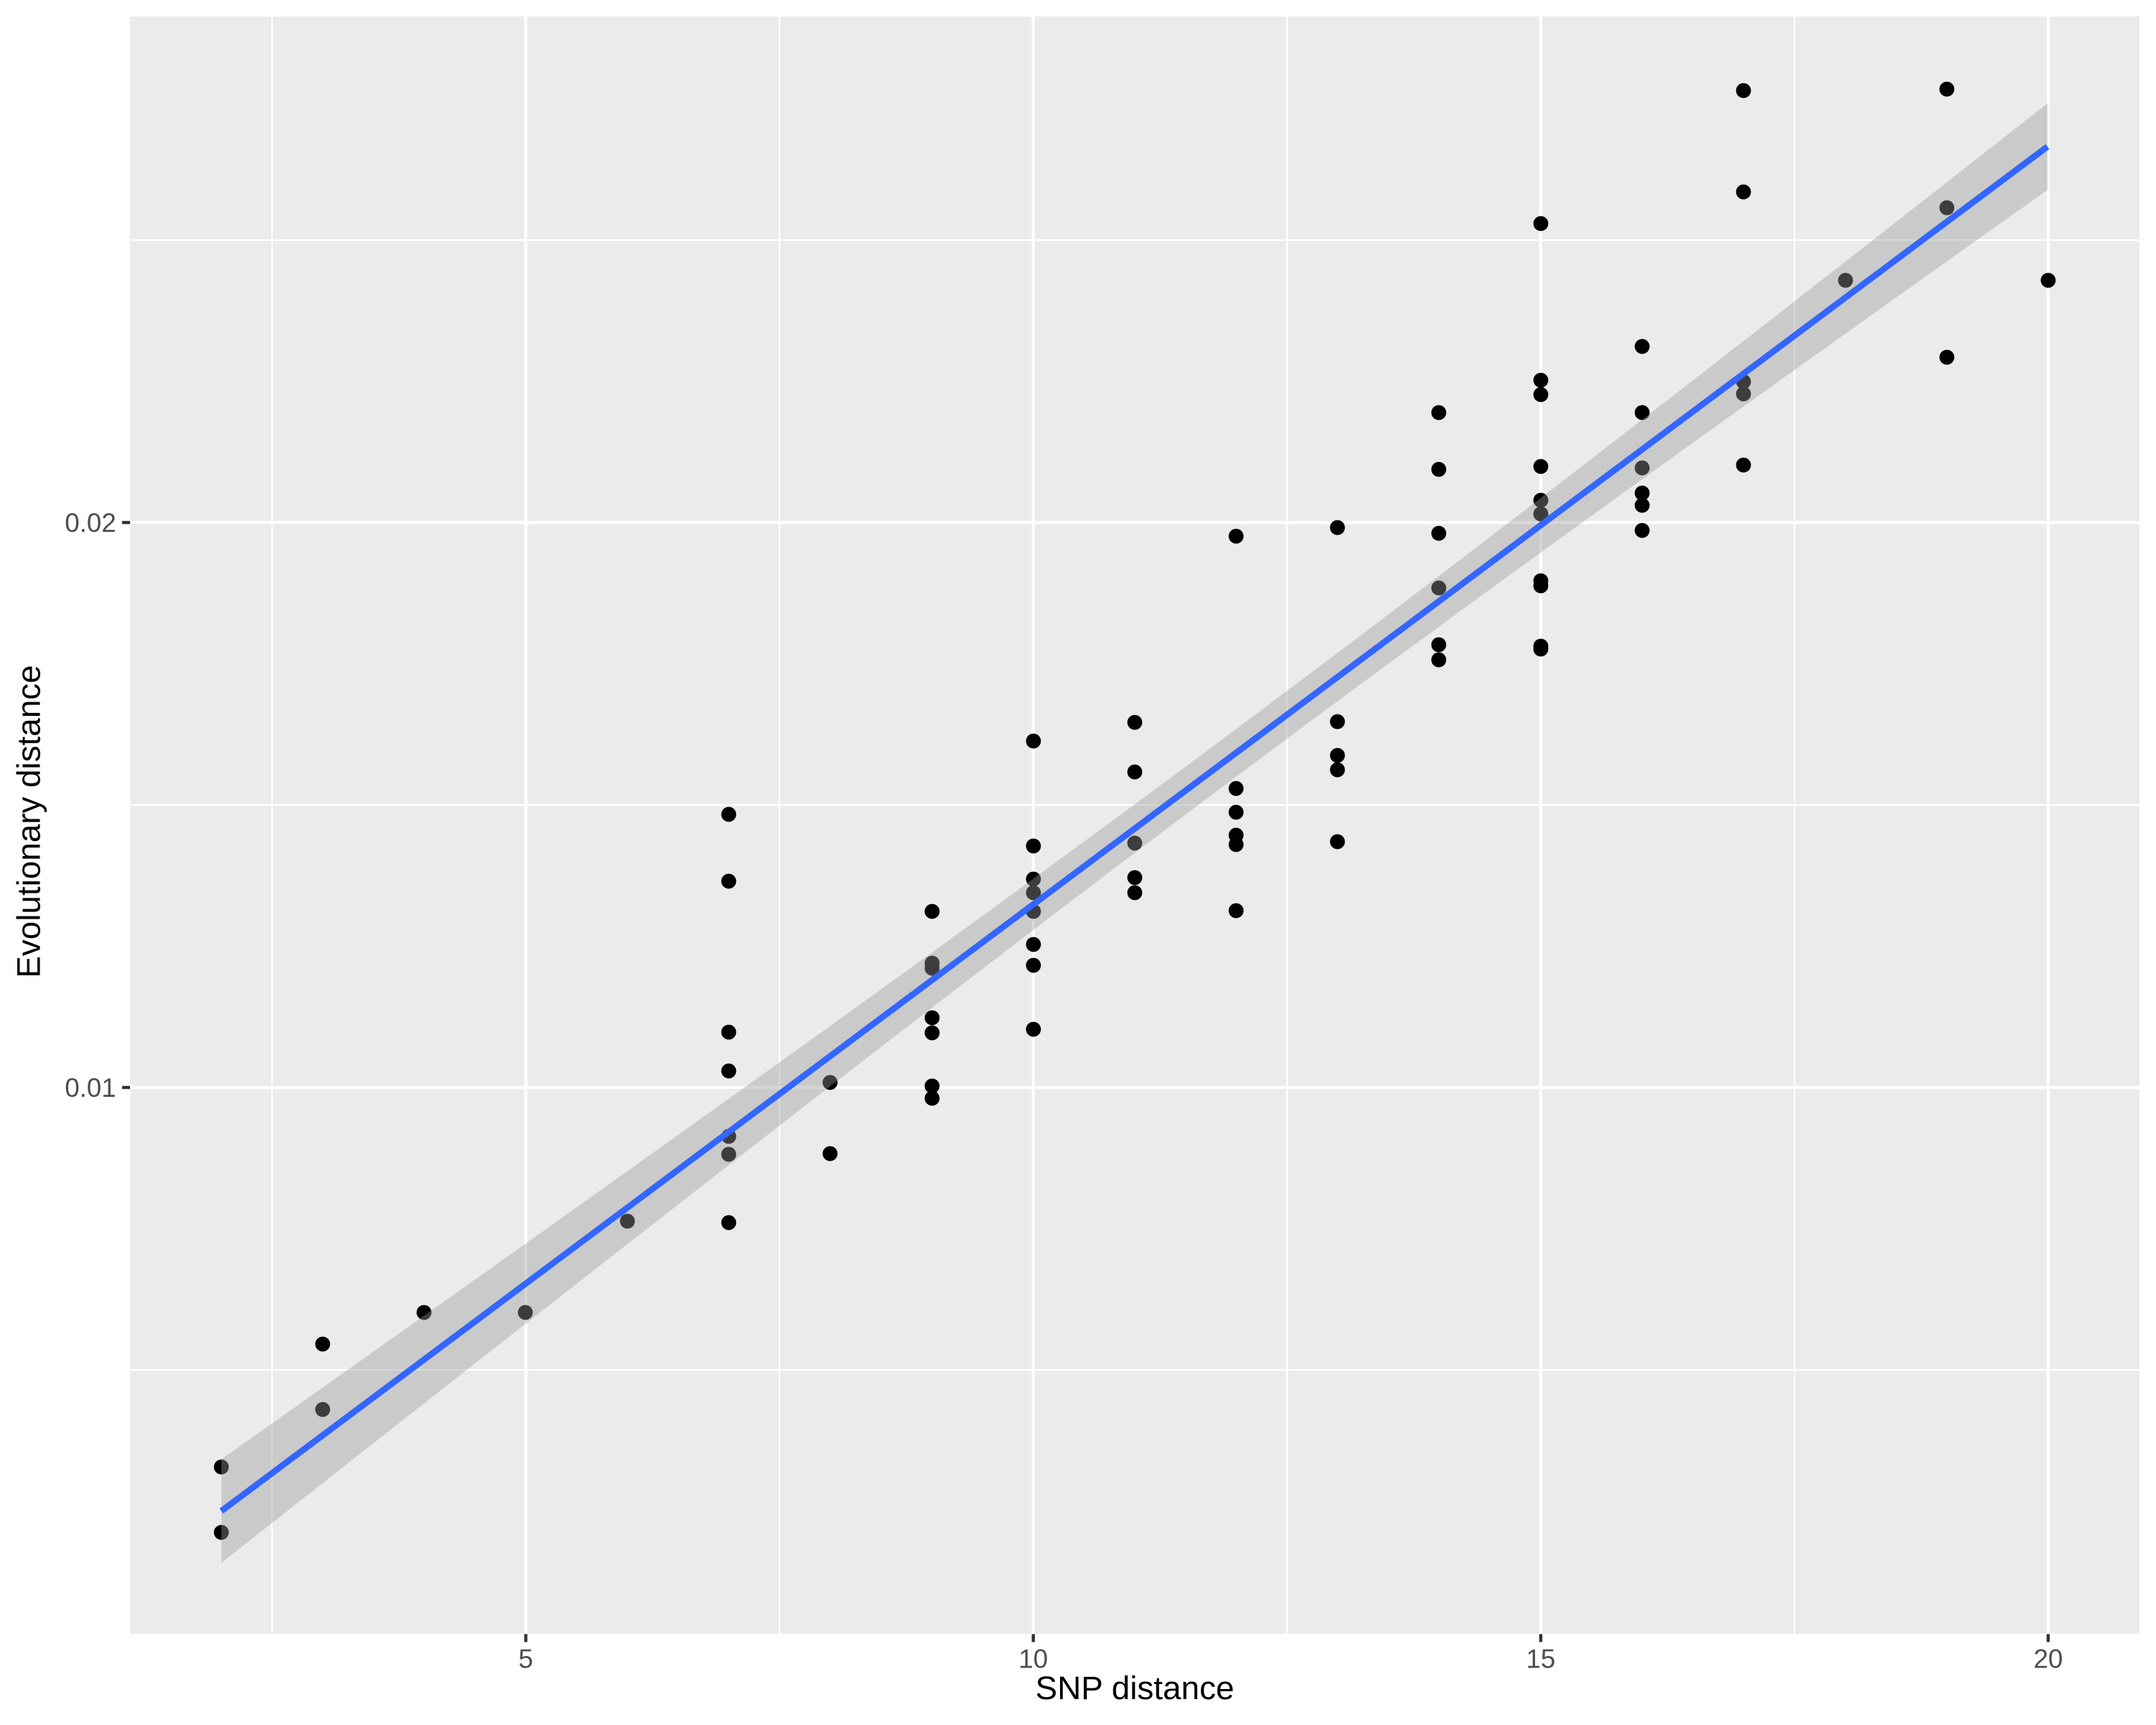  I want to click on svg-text: 20, so click(2049, 1659).